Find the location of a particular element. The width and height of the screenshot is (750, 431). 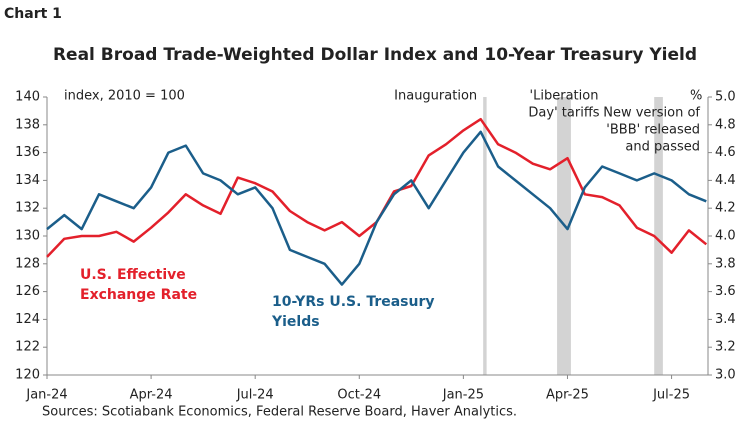

event-label: Day' tariffs is located at coordinates (563, 113).